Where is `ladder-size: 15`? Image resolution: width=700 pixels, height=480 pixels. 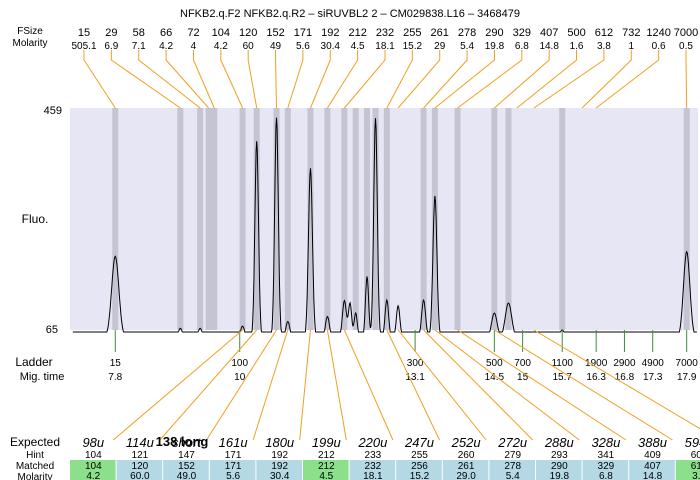
ladder-size: 15 is located at coordinates (116, 363).